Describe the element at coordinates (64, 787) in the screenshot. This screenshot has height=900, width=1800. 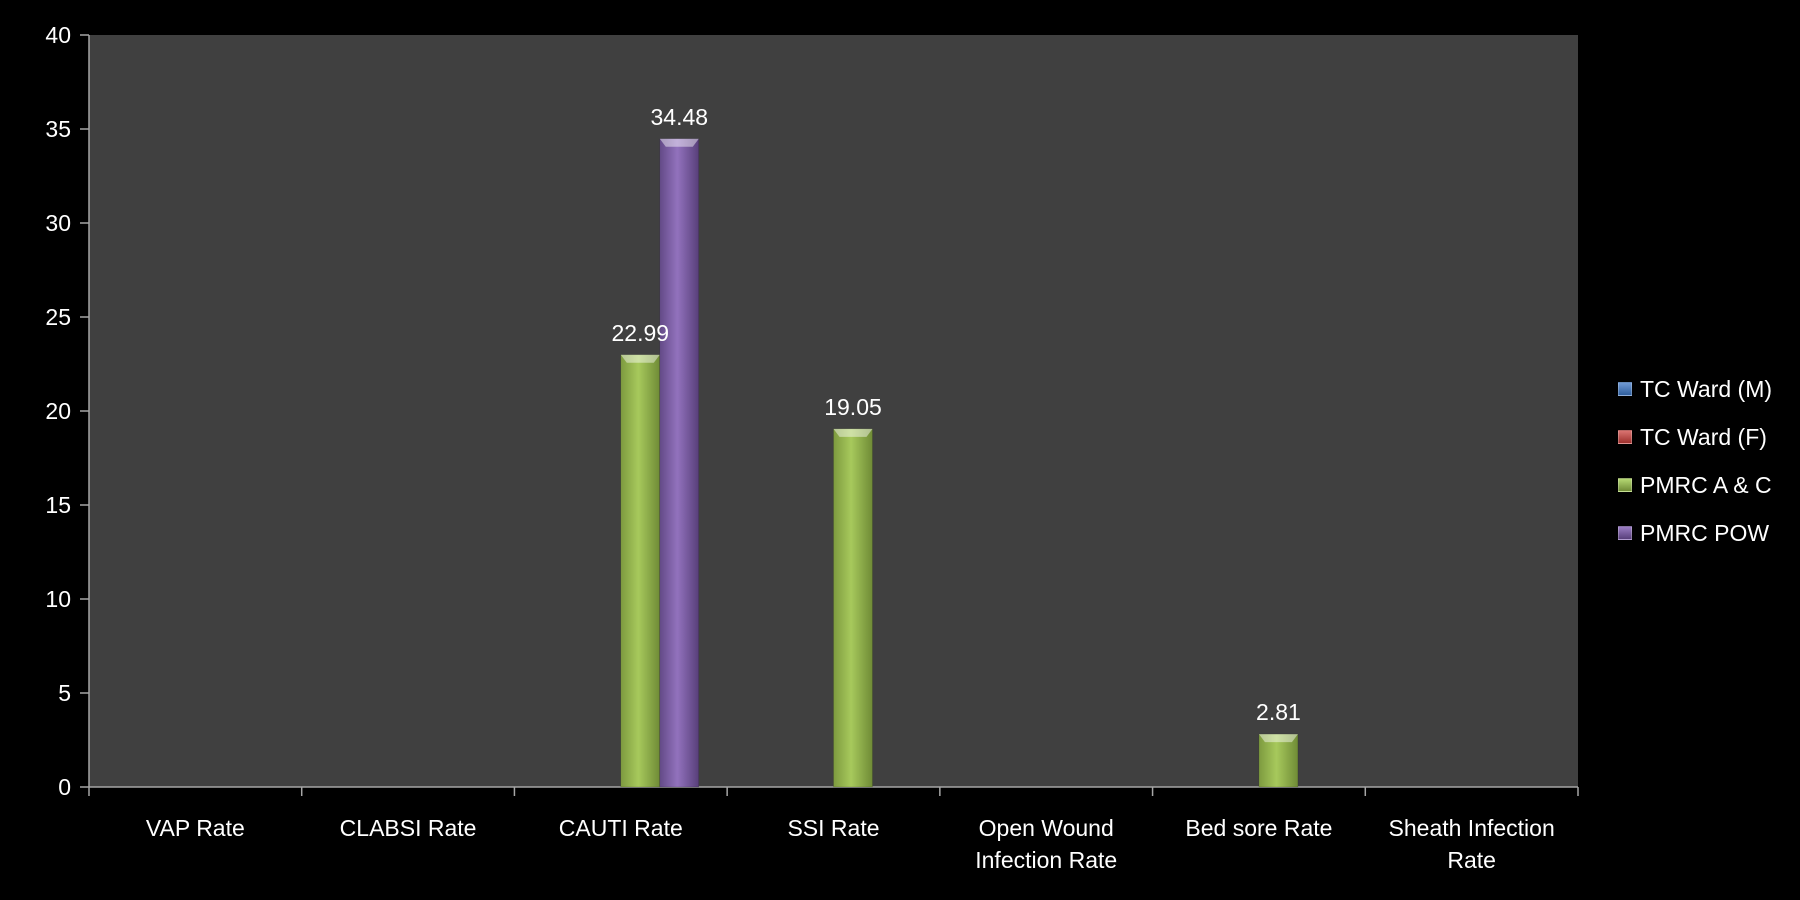
I see `y-tick-label: 0` at that location.